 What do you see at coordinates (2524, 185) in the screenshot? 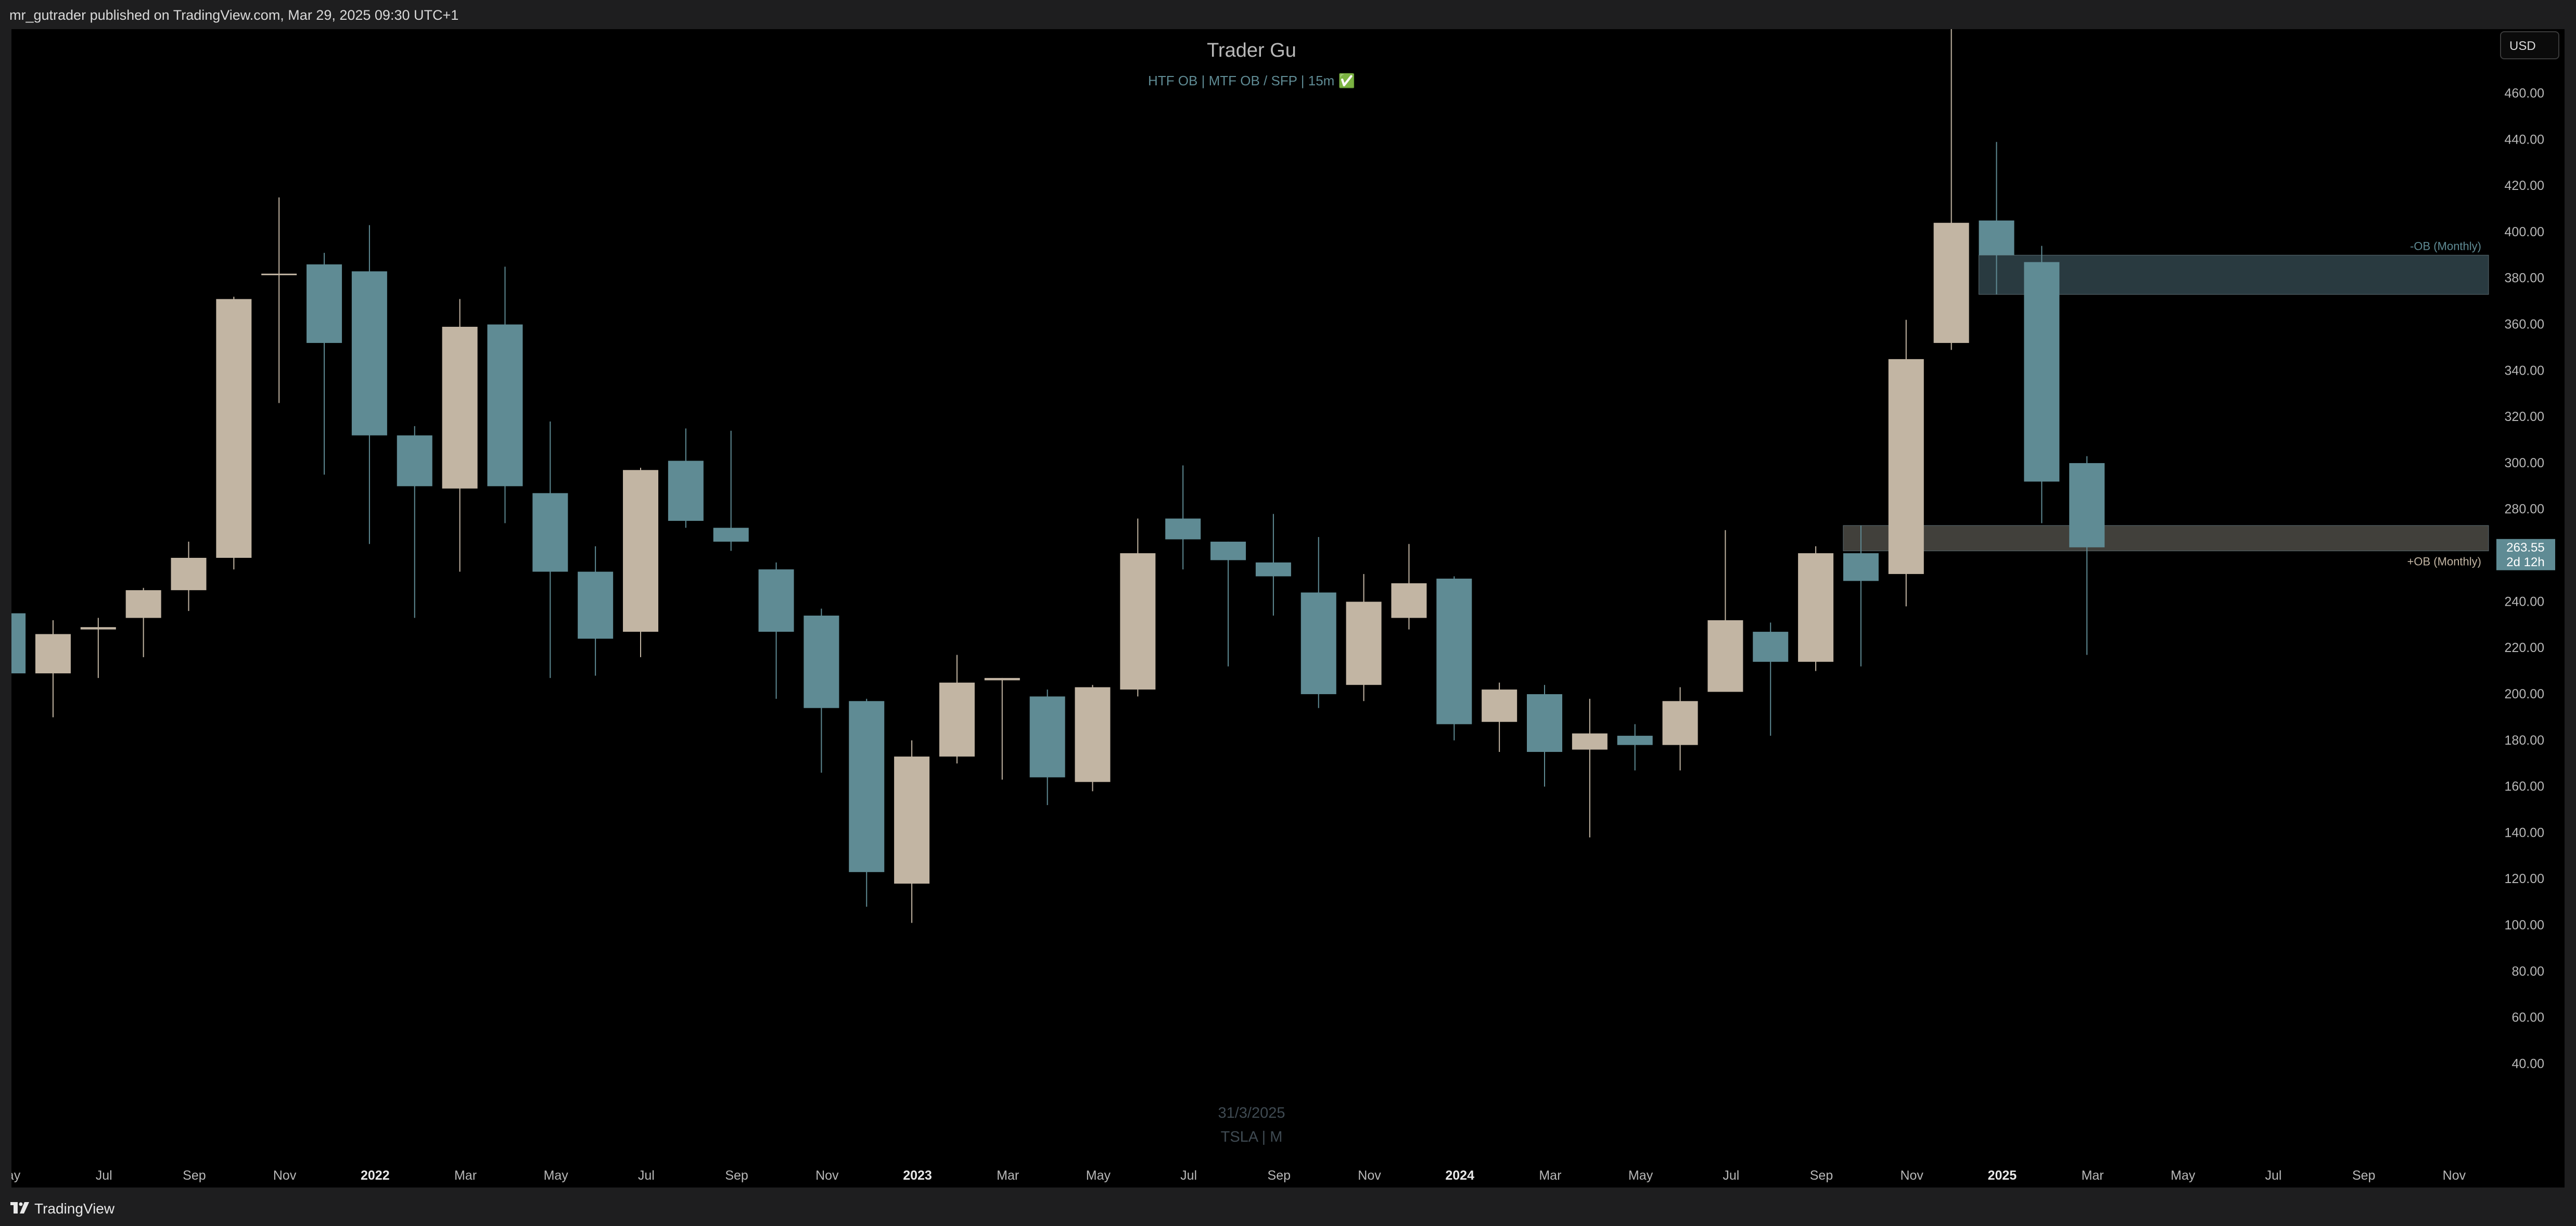
I see `y-tick-label: 420.00` at bounding box center [2524, 185].